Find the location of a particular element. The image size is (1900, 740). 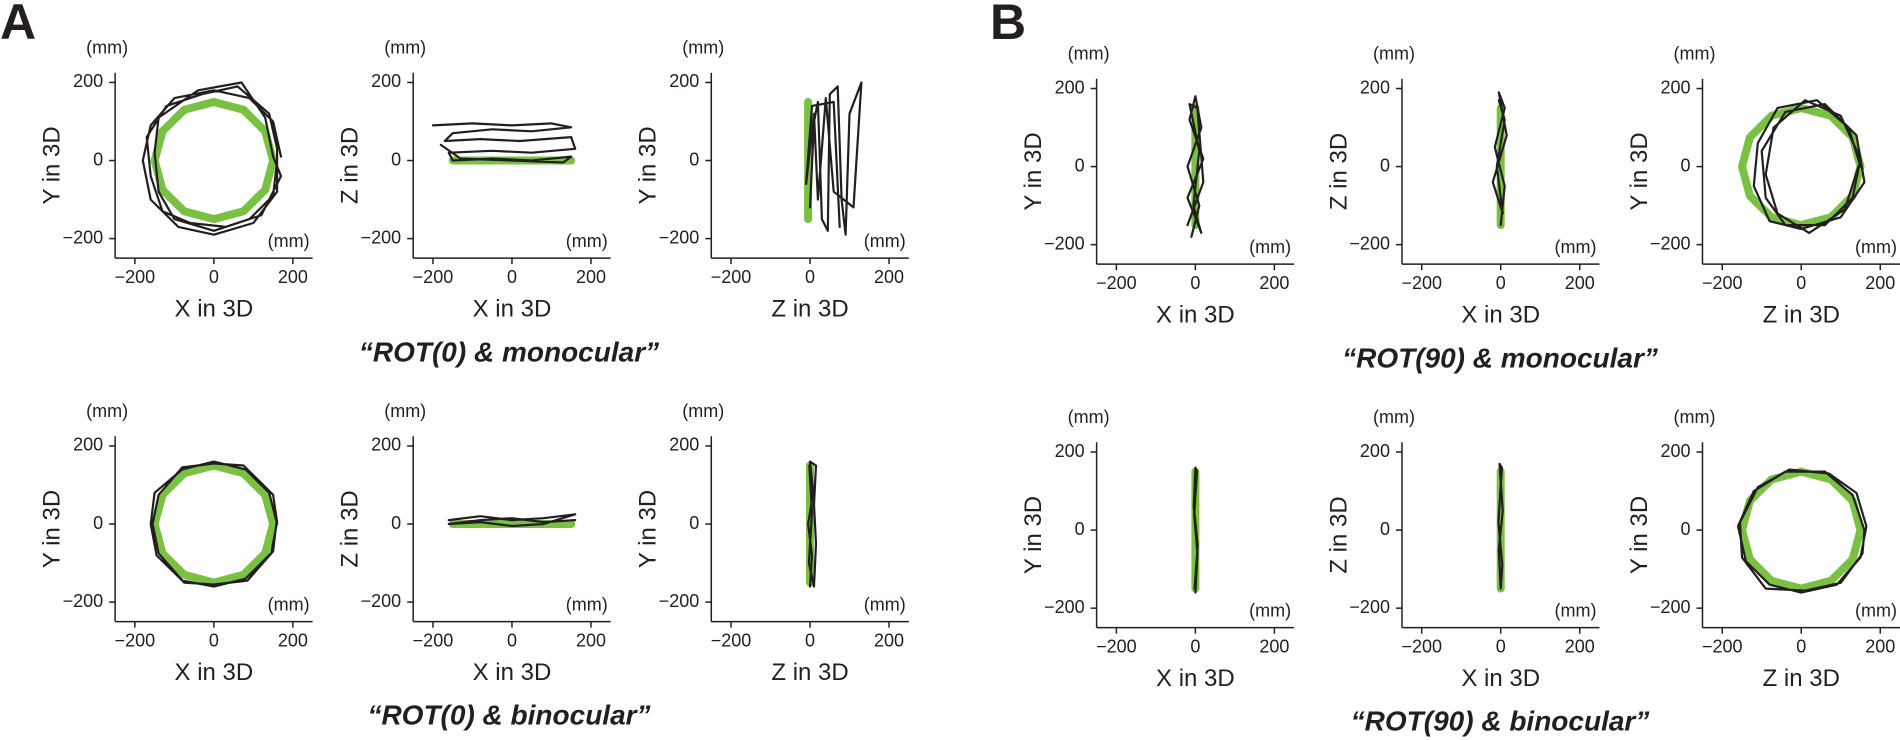

caption: “ROT(90) & binocular” is located at coordinates (1500, 720).